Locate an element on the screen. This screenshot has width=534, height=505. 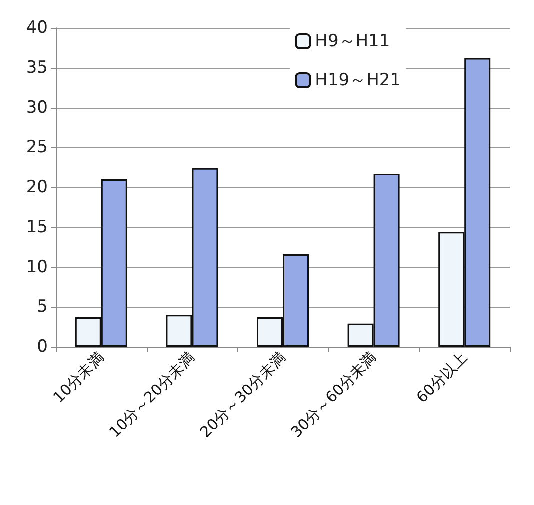
y-tick-label: 10 is located at coordinates (37, 267).